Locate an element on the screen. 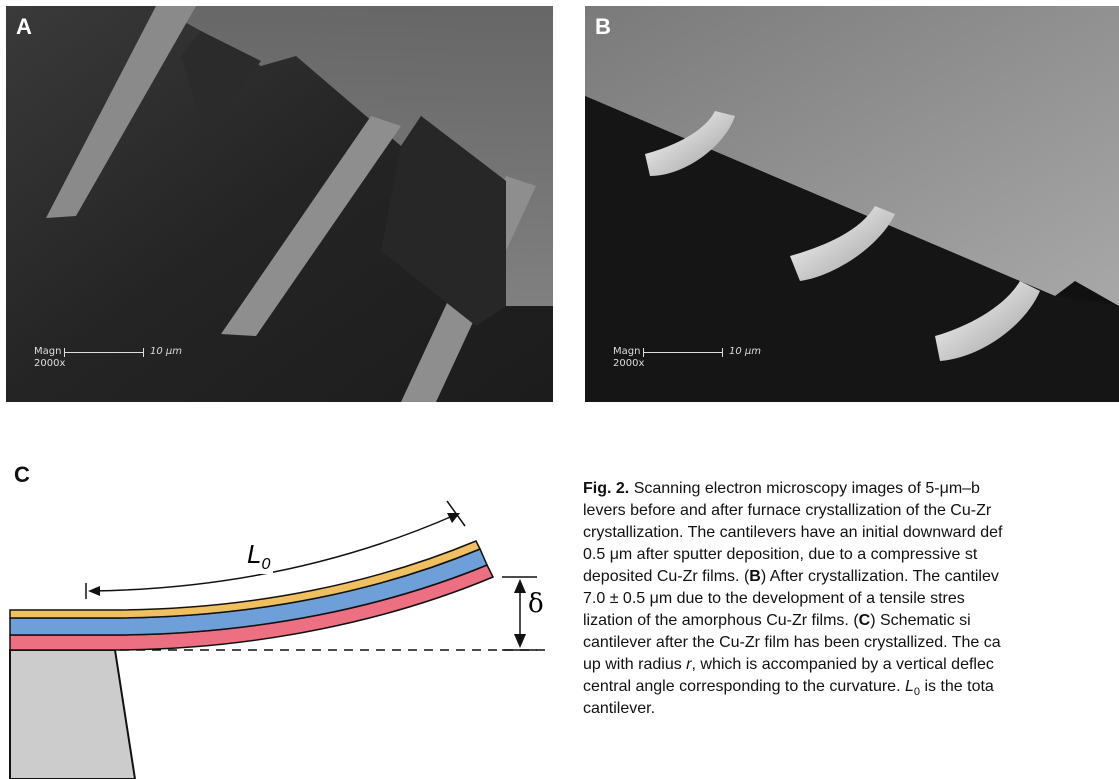  panel-b-scale-label: 10 μm is located at coordinates (745, 351).